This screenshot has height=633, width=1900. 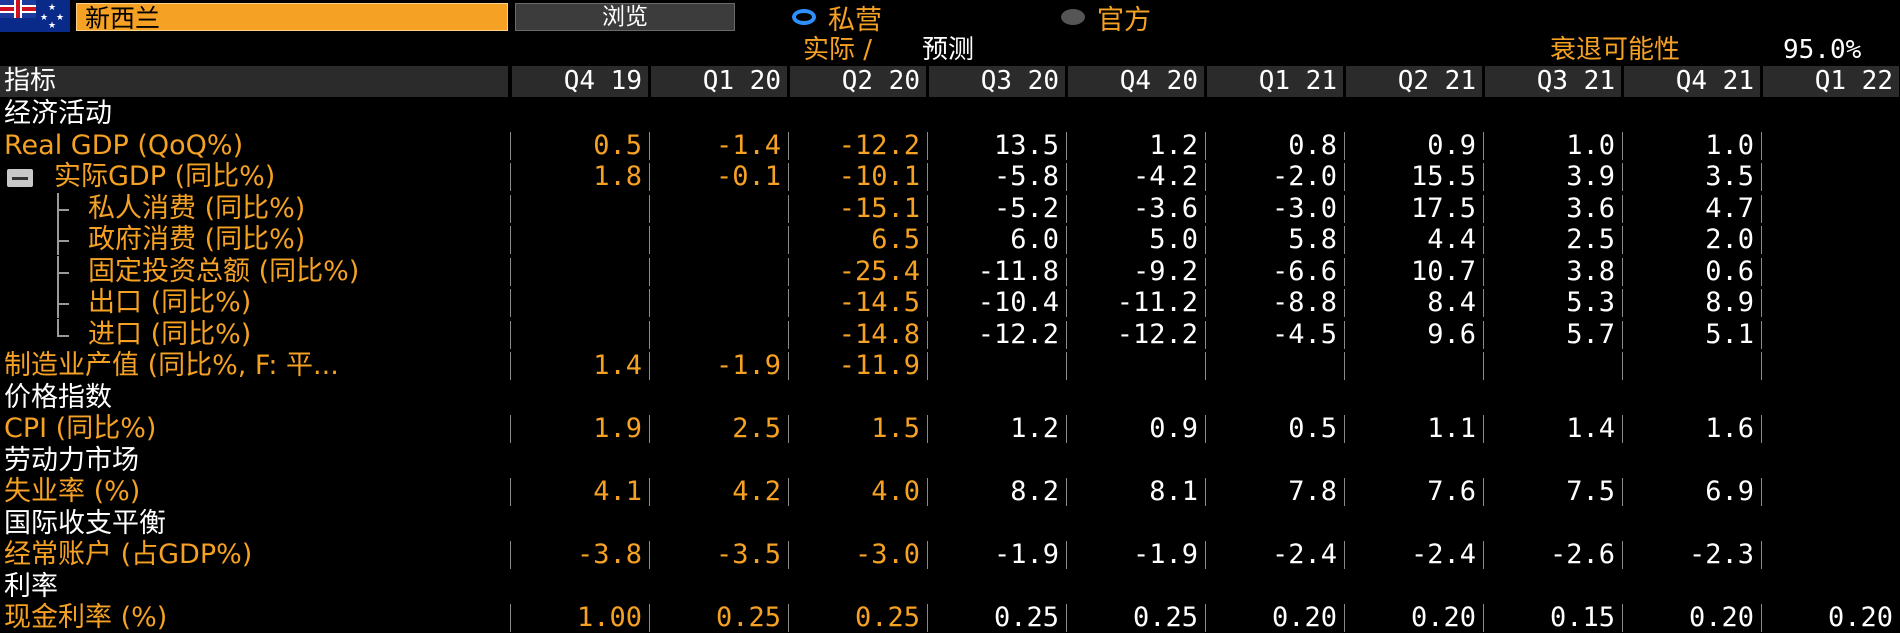 I want to click on value-cell: -1.4, so click(x=748, y=145).